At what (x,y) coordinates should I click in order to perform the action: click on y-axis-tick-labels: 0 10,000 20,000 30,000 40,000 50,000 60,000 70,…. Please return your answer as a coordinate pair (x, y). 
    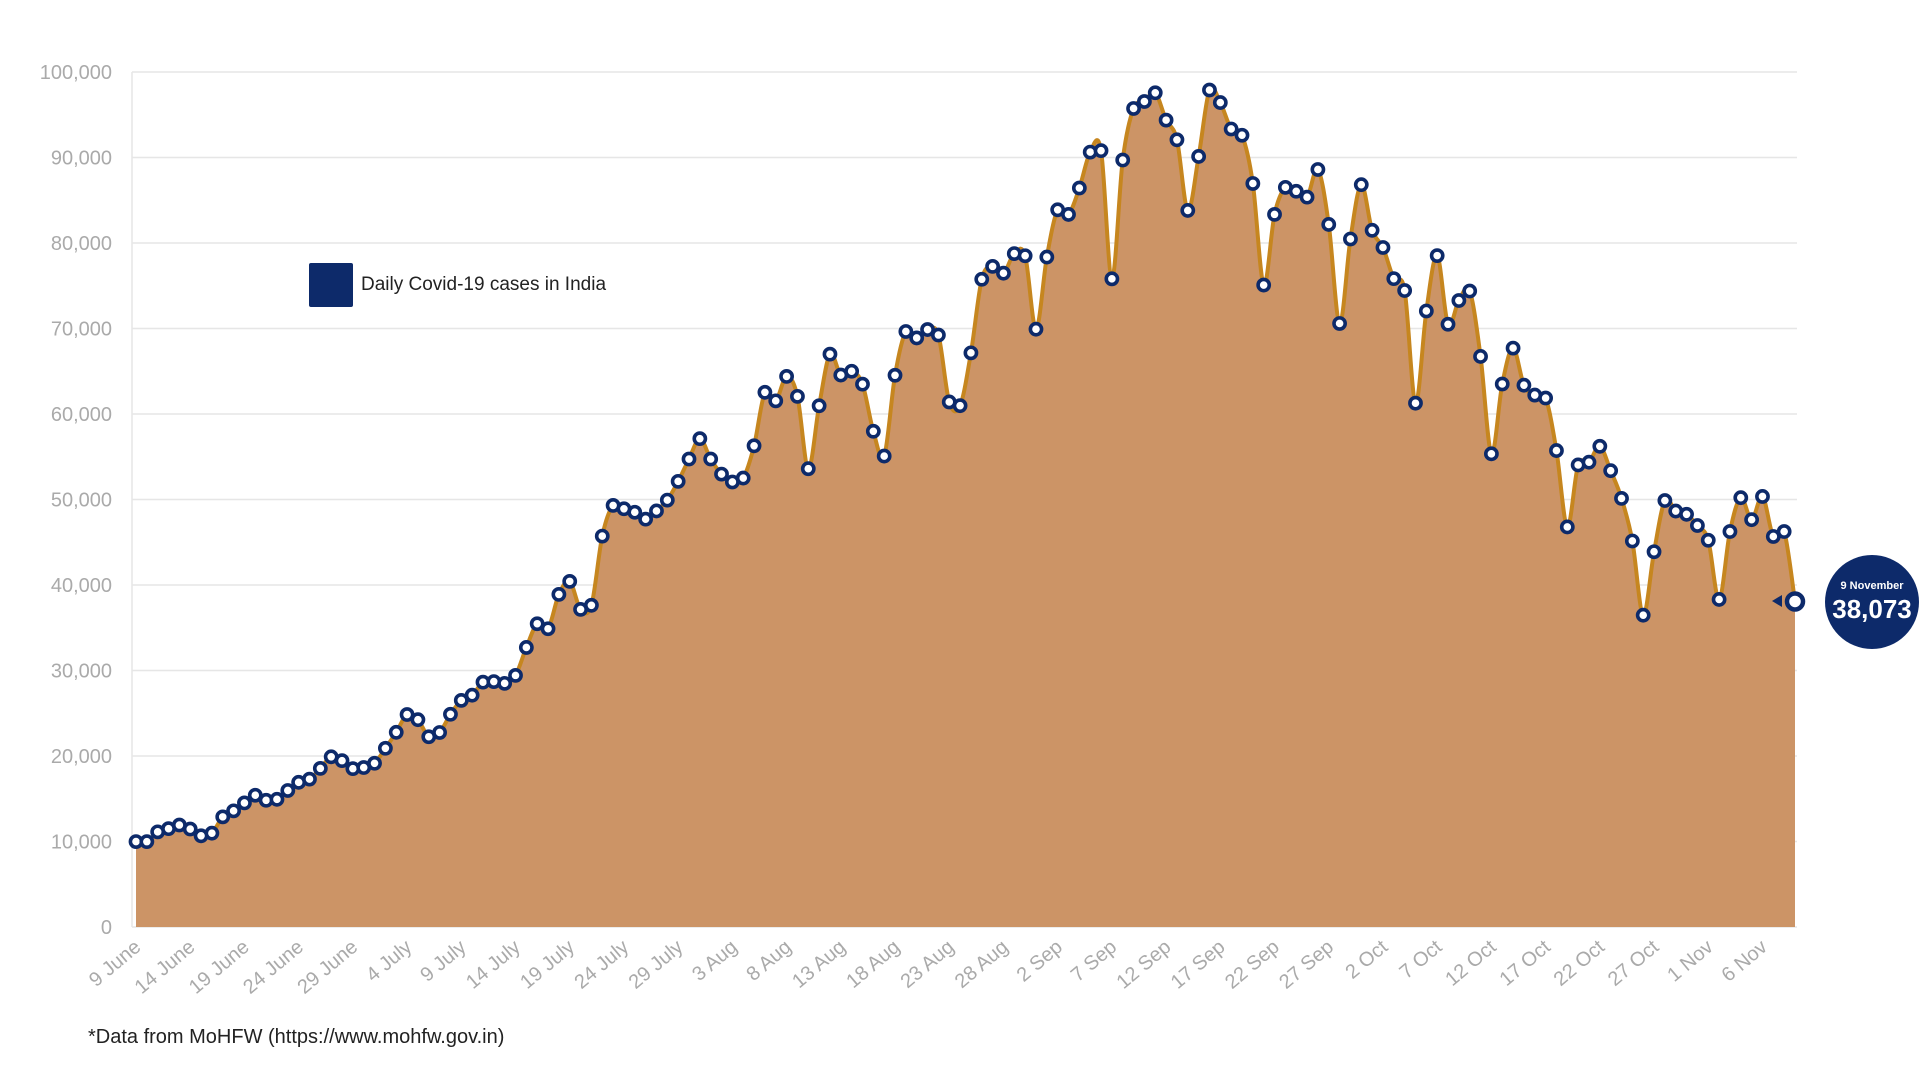
    Looking at the image, I should click on (76, 500).